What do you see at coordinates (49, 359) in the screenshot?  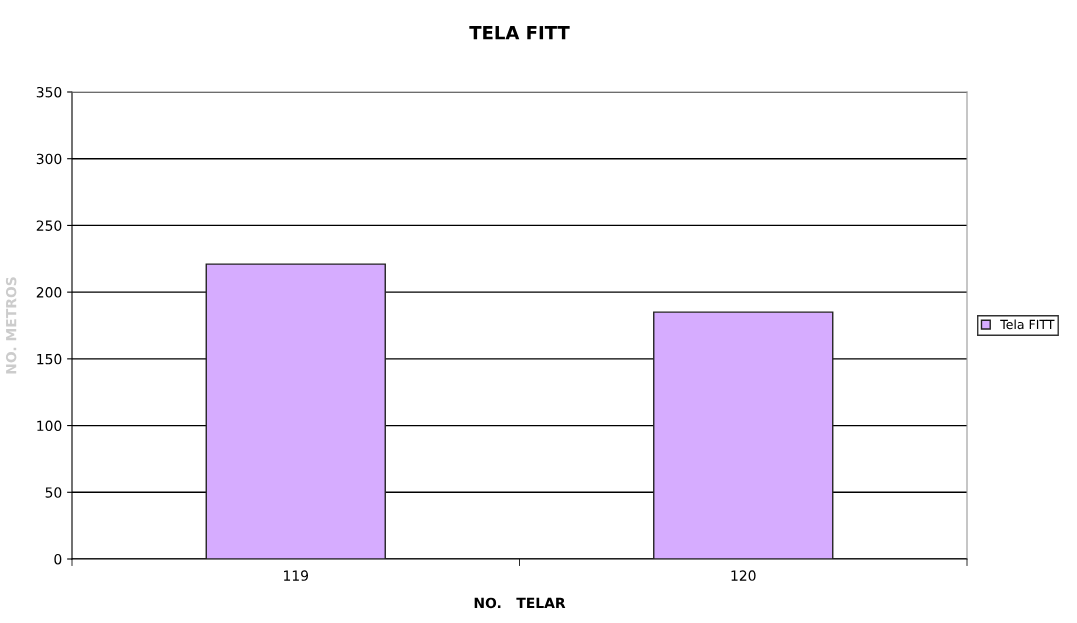 I see `y-tick-label: 150` at bounding box center [49, 359].